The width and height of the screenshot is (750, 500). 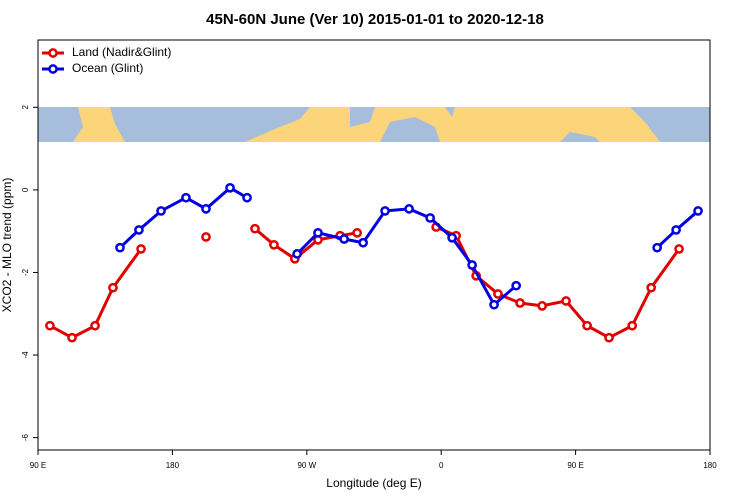 What do you see at coordinates (441, 465) in the screenshot?
I see `x-tick-label: 0` at bounding box center [441, 465].